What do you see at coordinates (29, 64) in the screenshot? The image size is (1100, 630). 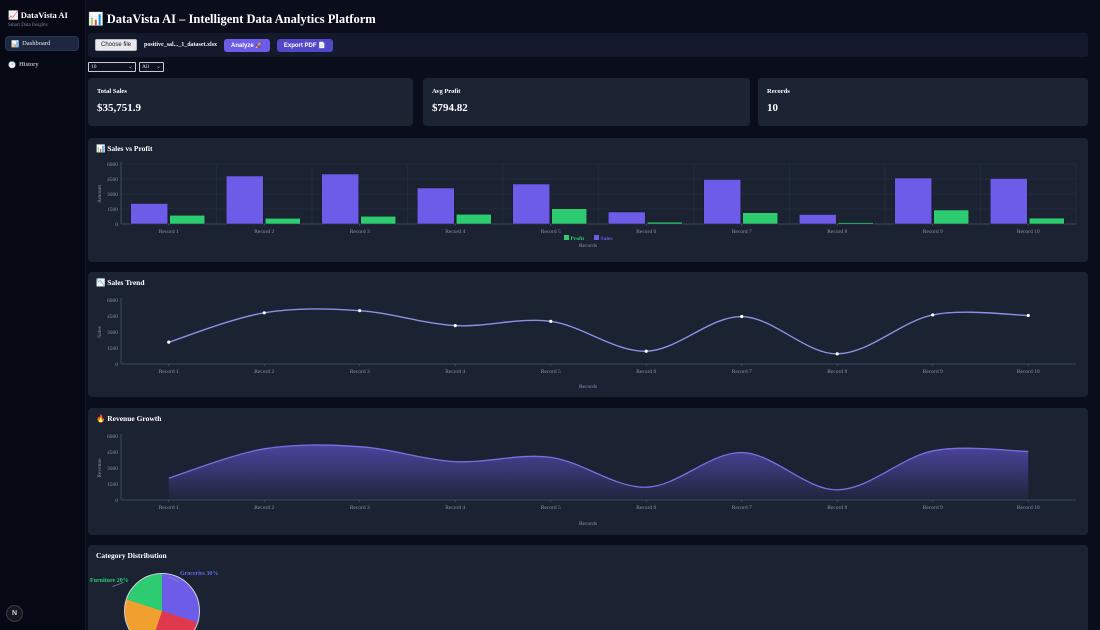 I see `sidebar-item-label: History` at bounding box center [29, 64].